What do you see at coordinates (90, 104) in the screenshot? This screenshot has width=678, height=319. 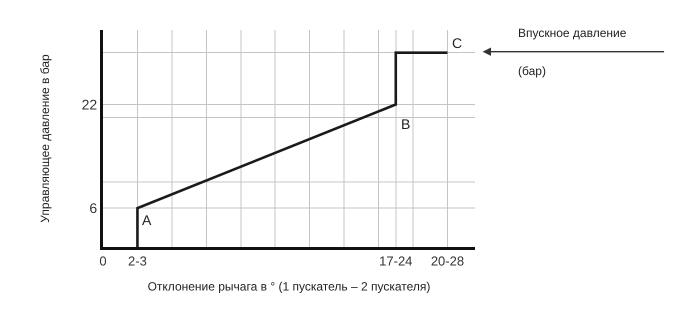 I see `y-tick-label: 22` at bounding box center [90, 104].